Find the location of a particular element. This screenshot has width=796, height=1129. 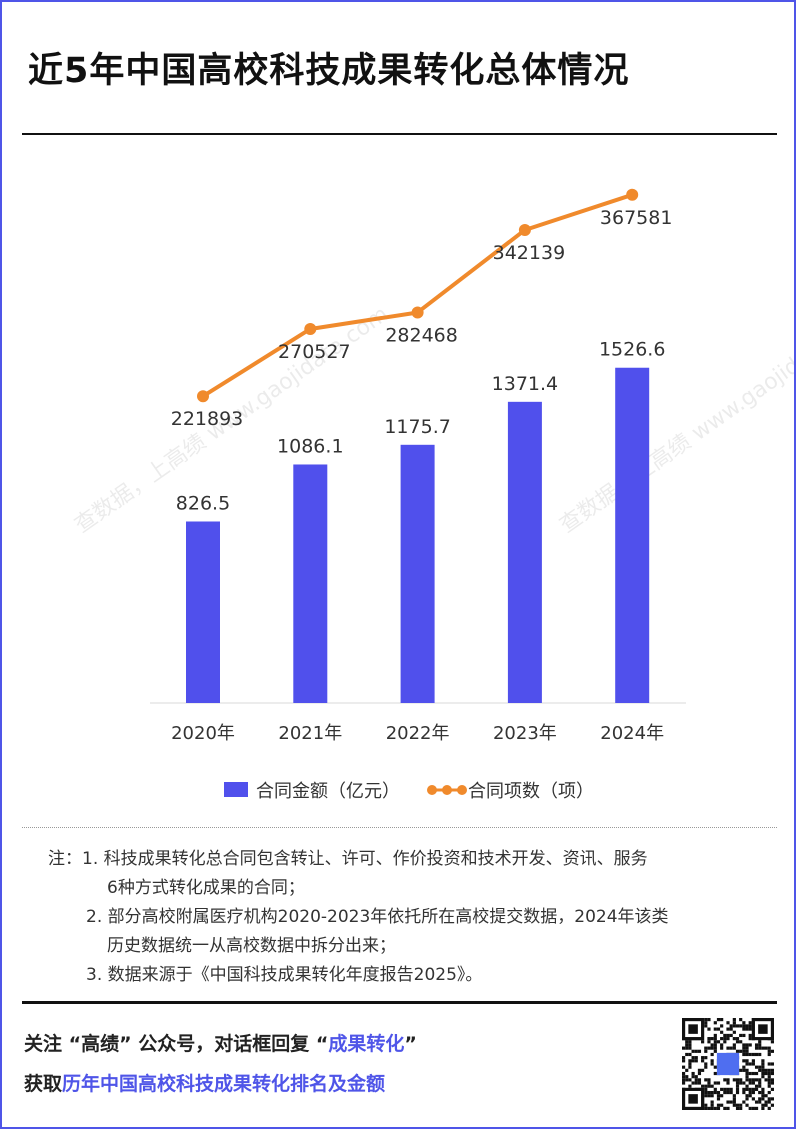

x-tick-label: 2021年 is located at coordinates (310, 733).